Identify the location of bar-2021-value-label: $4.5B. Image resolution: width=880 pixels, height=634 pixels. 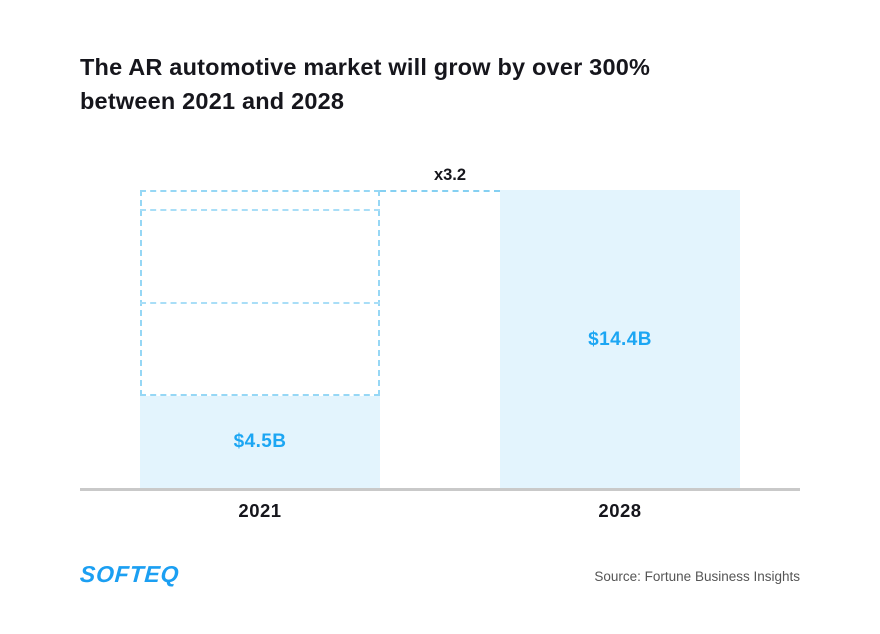
(260, 442).